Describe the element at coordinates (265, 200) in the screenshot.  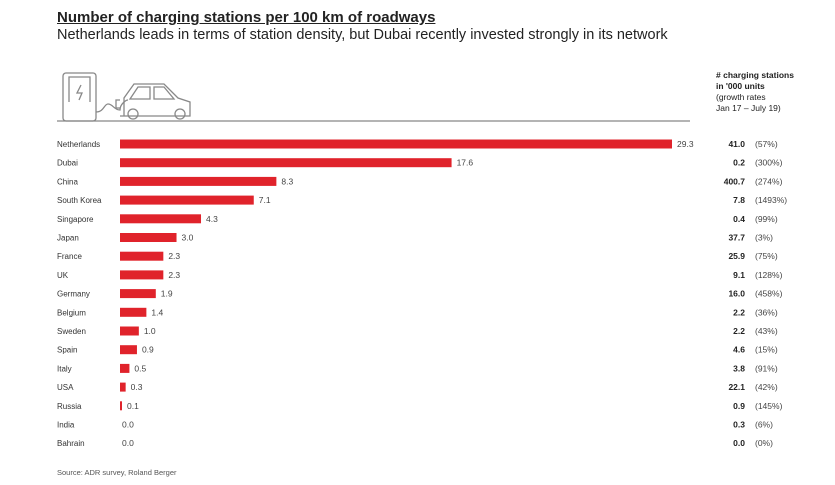
I see `value-label: 7.1` at that location.